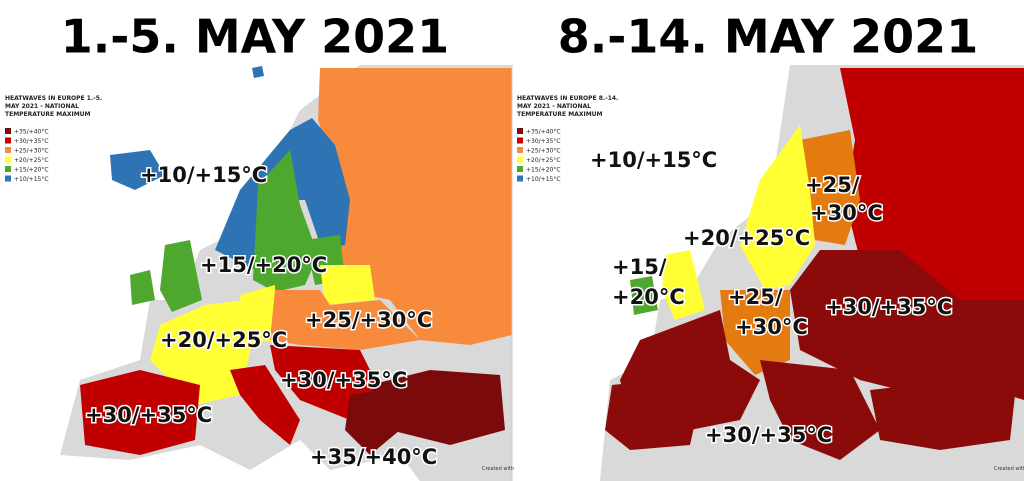 This screenshot has width=1024, height=481. Describe the element at coordinates (53, 98) in the screenshot. I see `legend-title: HEATWAVES IN EUROPE 1.-5.` at that location.